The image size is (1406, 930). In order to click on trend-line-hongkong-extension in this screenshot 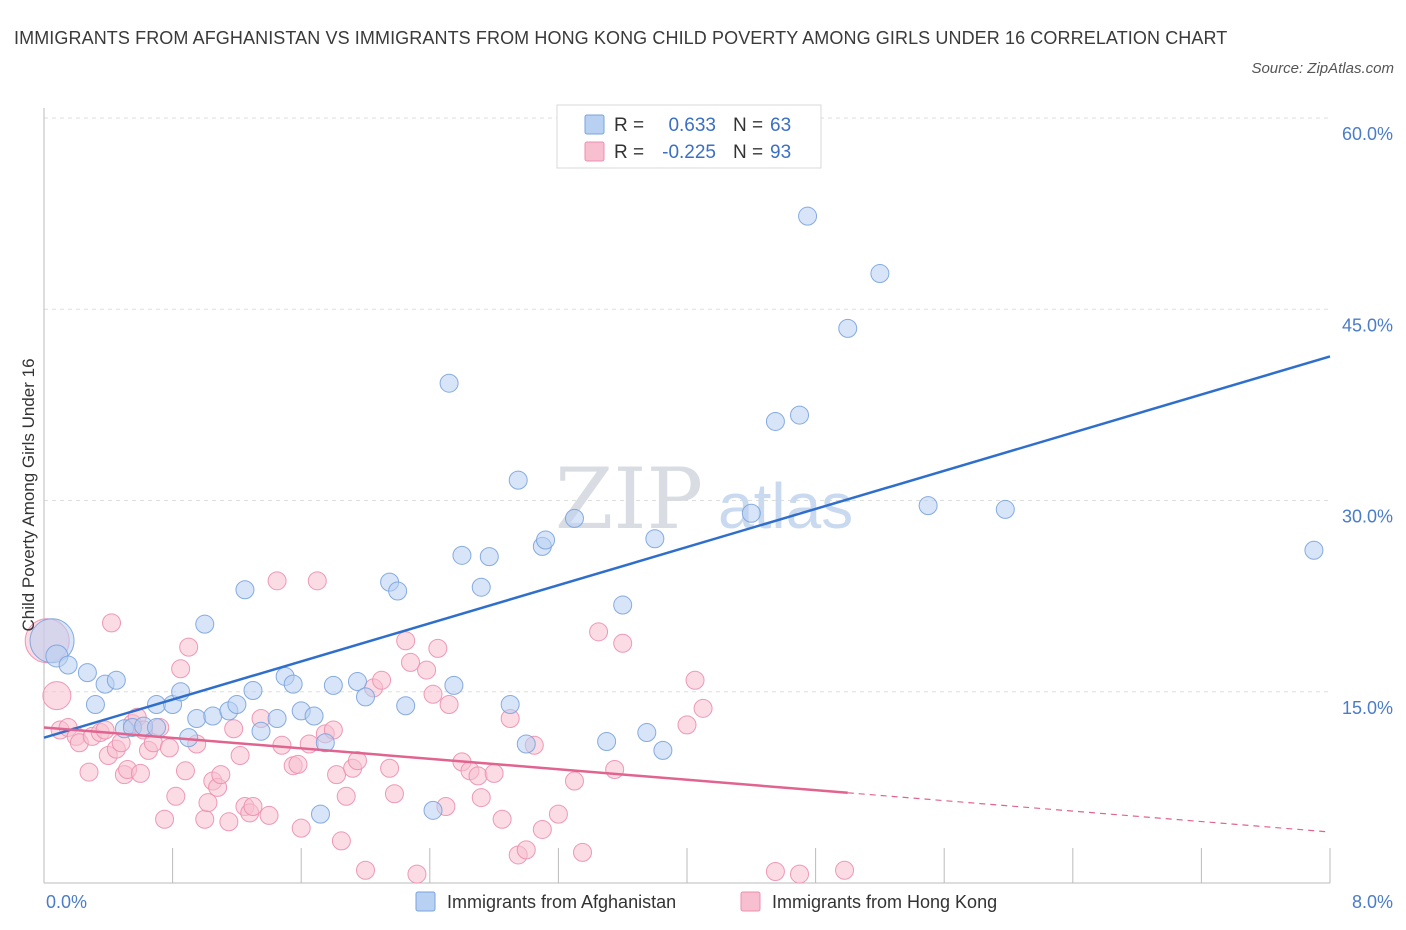, I will do `click(1089, 812)`.